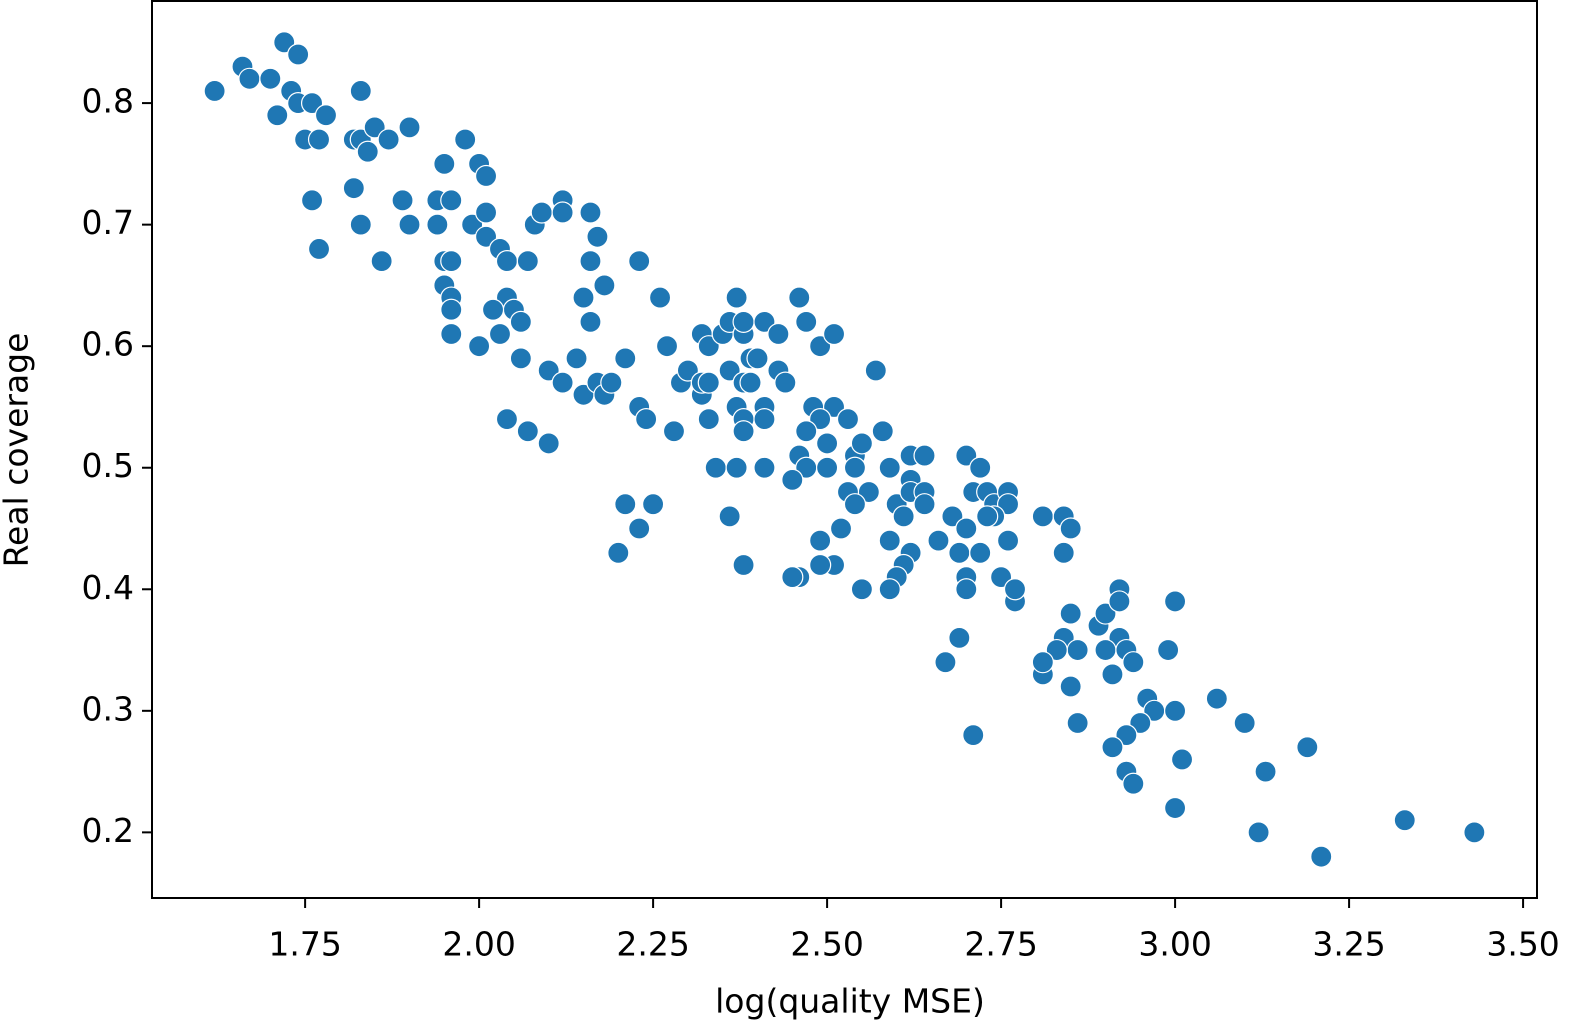  I want to click on y-tick-label: 0.7, so click(108, 222).